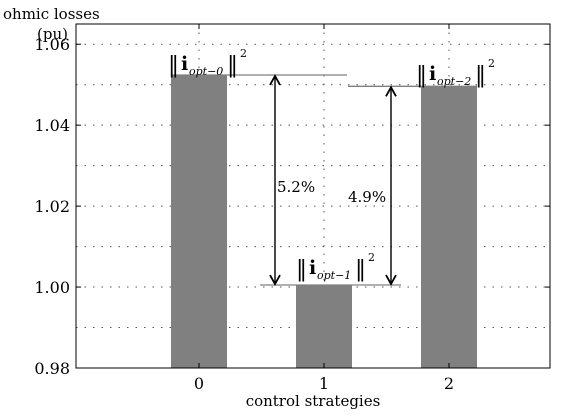  Describe the element at coordinates (52, 125) in the screenshot. I see `y-tick-label-3: 1.04` at that location.